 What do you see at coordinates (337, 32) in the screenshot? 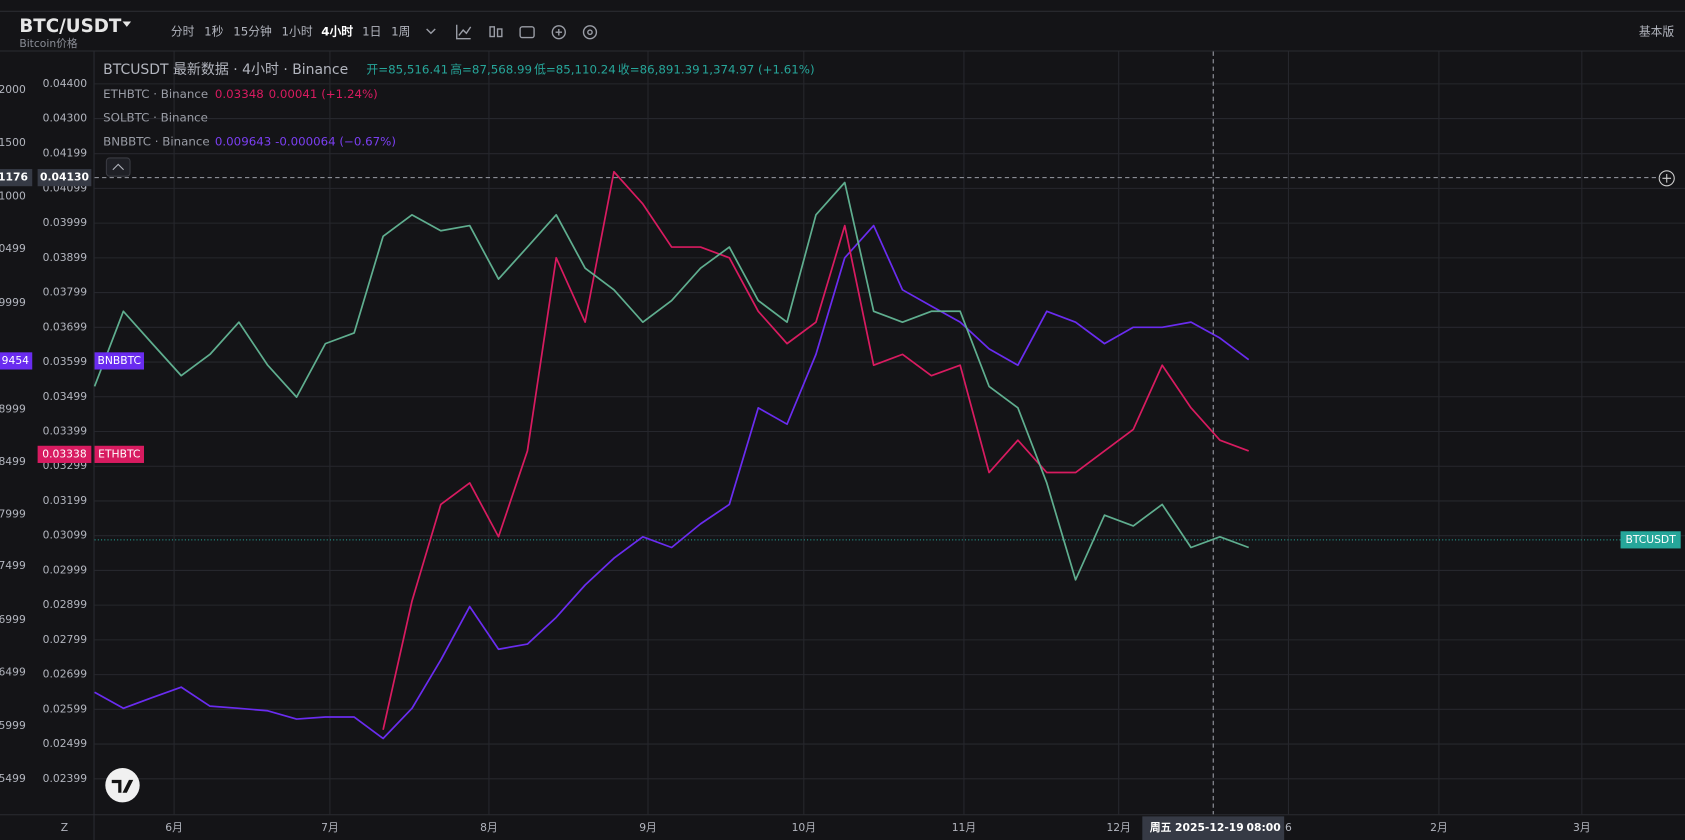
I see `interval-button: 4小时` at bounding box center [337, 32].